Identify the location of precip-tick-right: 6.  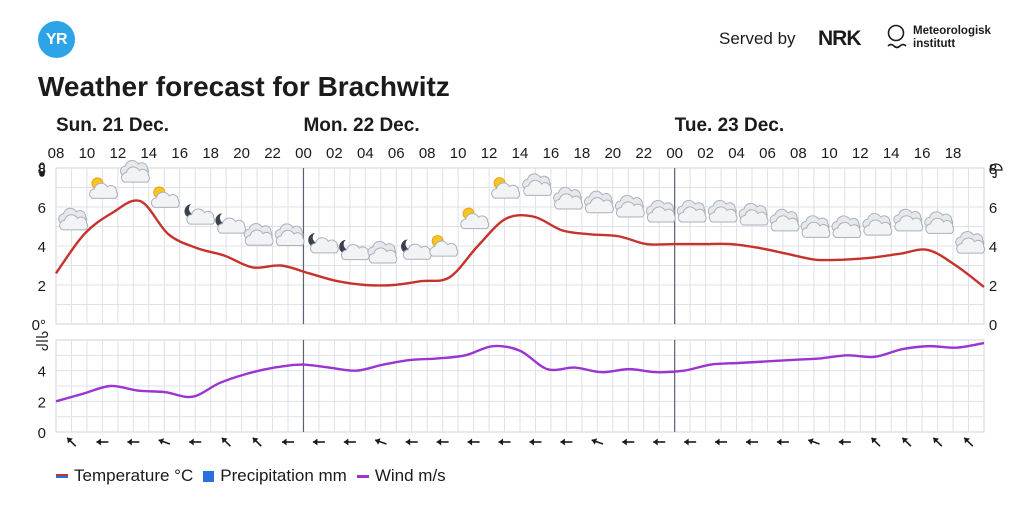
(993, 208).